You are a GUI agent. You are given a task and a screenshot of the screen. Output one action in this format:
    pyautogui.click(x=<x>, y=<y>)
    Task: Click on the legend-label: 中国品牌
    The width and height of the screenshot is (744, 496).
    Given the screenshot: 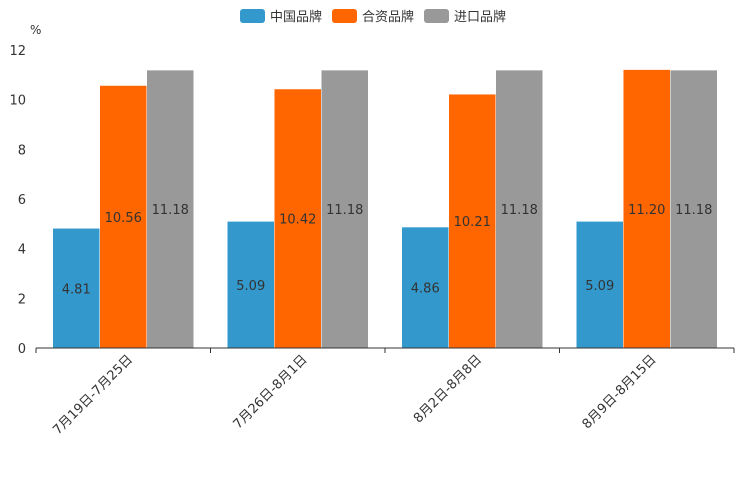 What is the action you would take?
    pyautogui.click(x=296, y=17)
    